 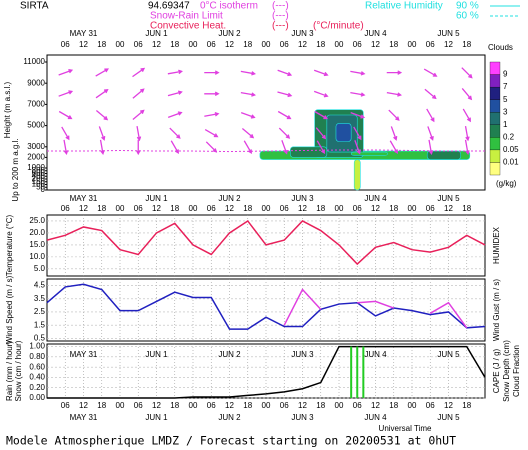 I want to click on y-tick-label: 150, so click(x=39, y=181).